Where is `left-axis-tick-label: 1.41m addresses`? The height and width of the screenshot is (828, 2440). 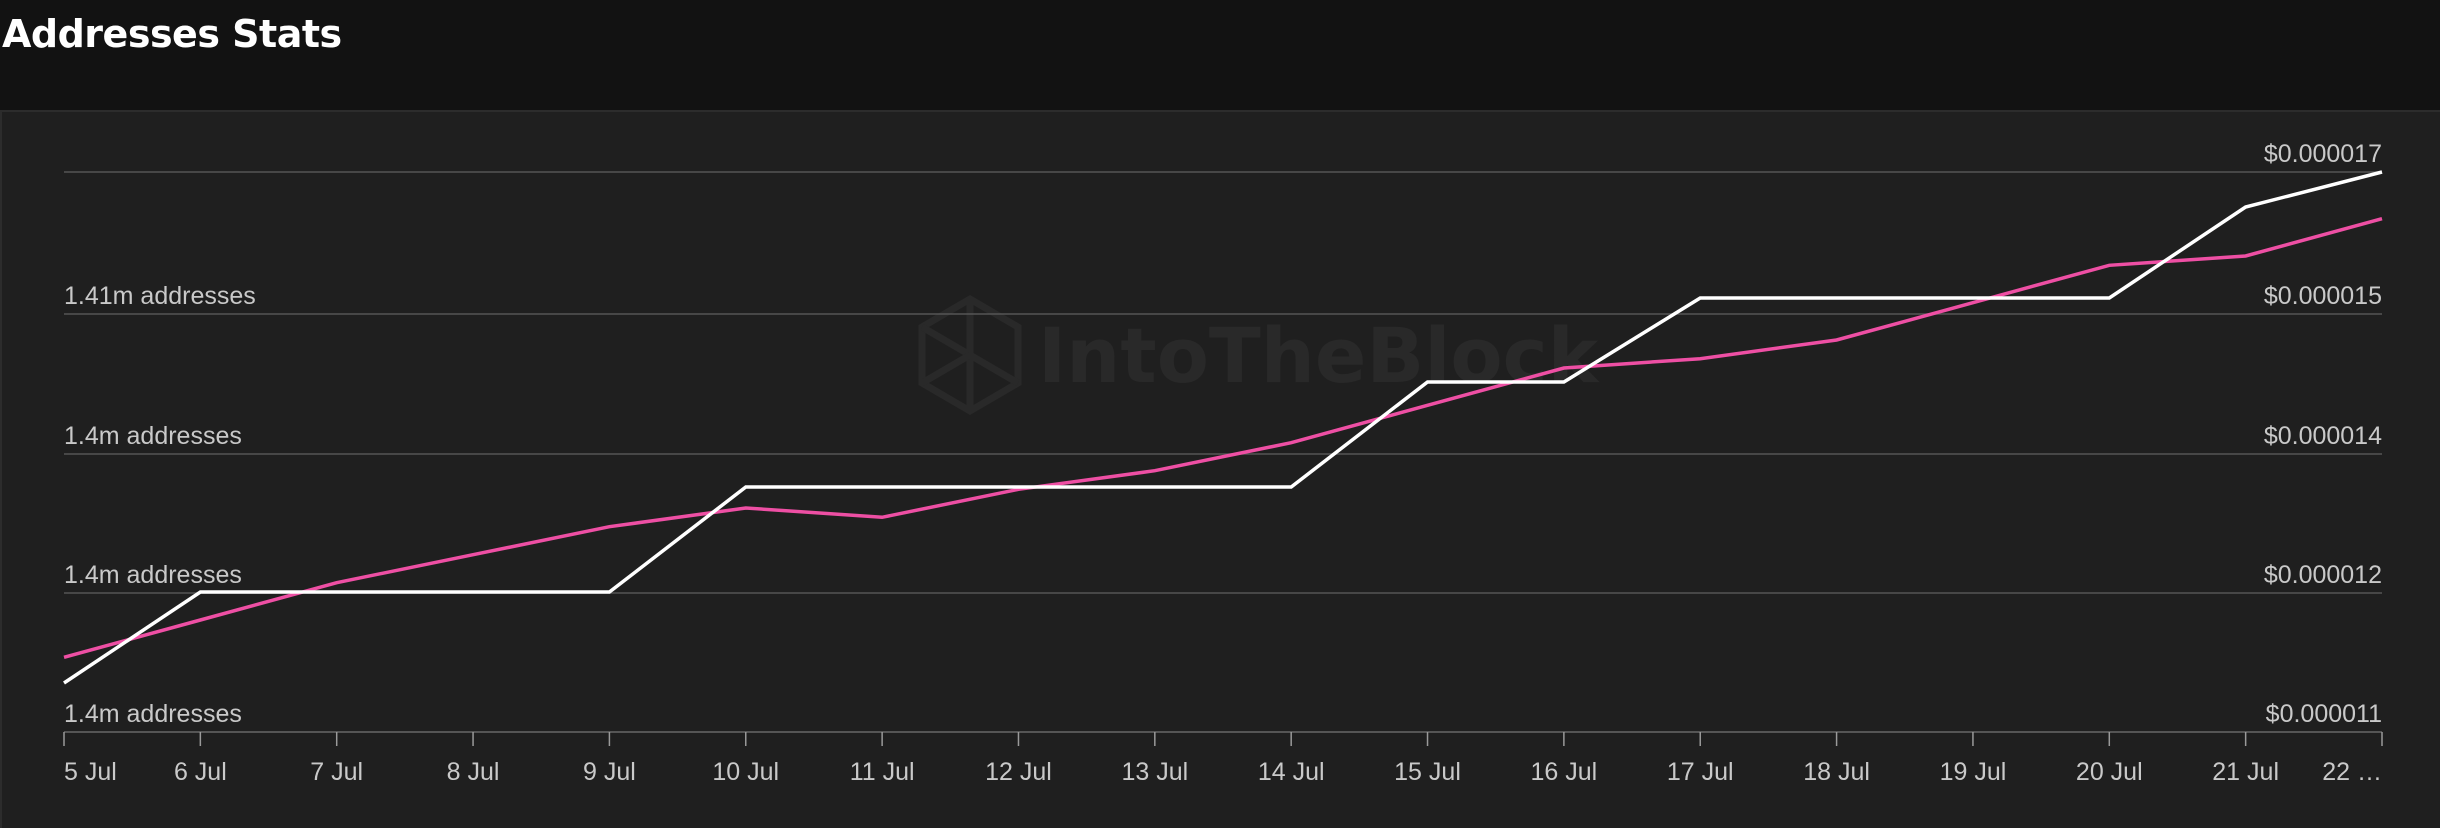
left-axis-tick-label: 1.41m addresses is located at coordinates (160, 296).